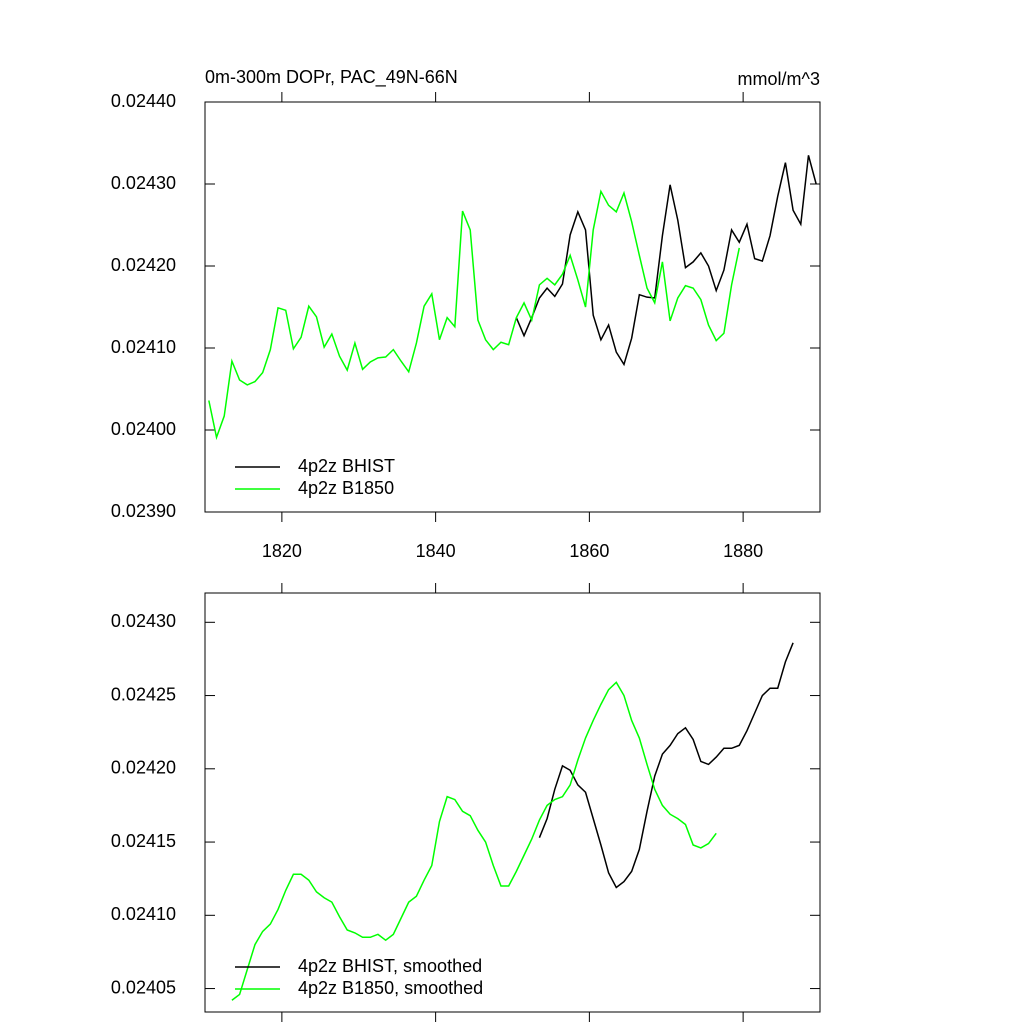 The width and height of the screenshot is (1024, 1024). I want to click on x-tick-label: 1880, so click(743, 551).